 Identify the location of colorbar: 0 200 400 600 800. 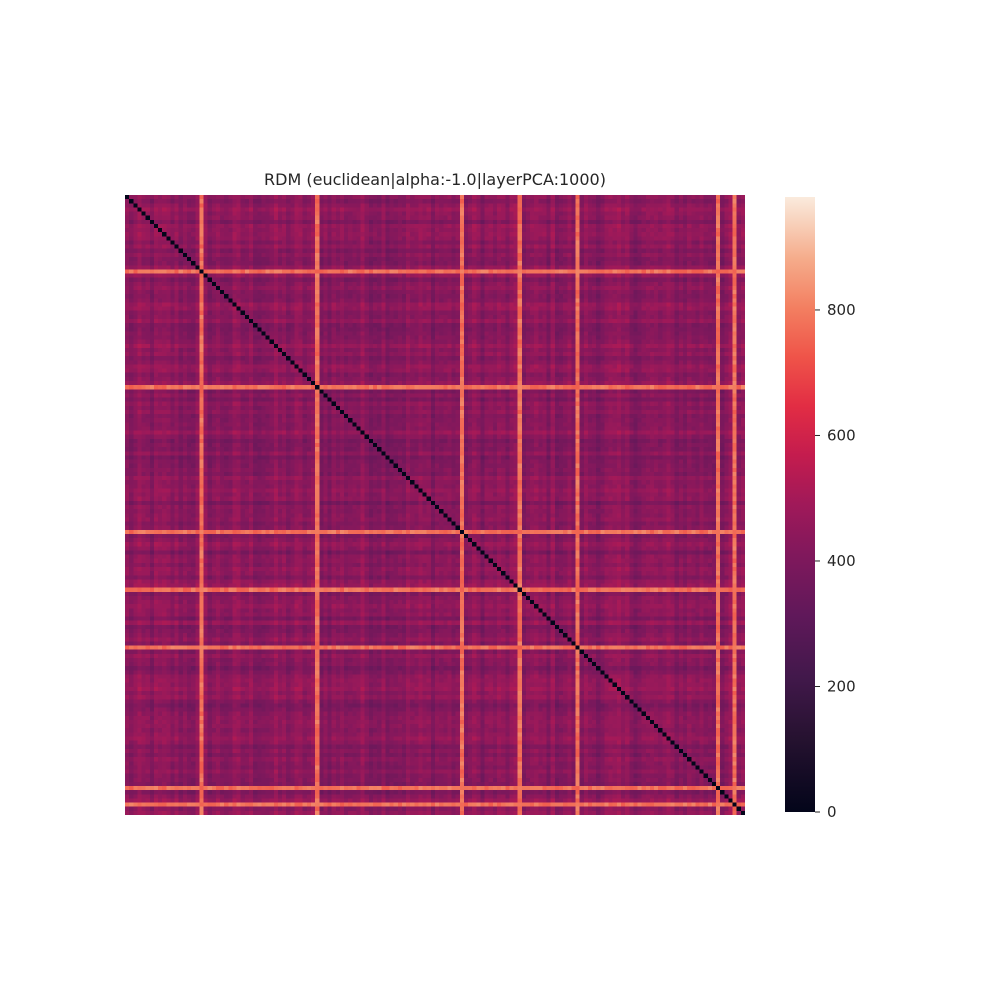
(820, 509).